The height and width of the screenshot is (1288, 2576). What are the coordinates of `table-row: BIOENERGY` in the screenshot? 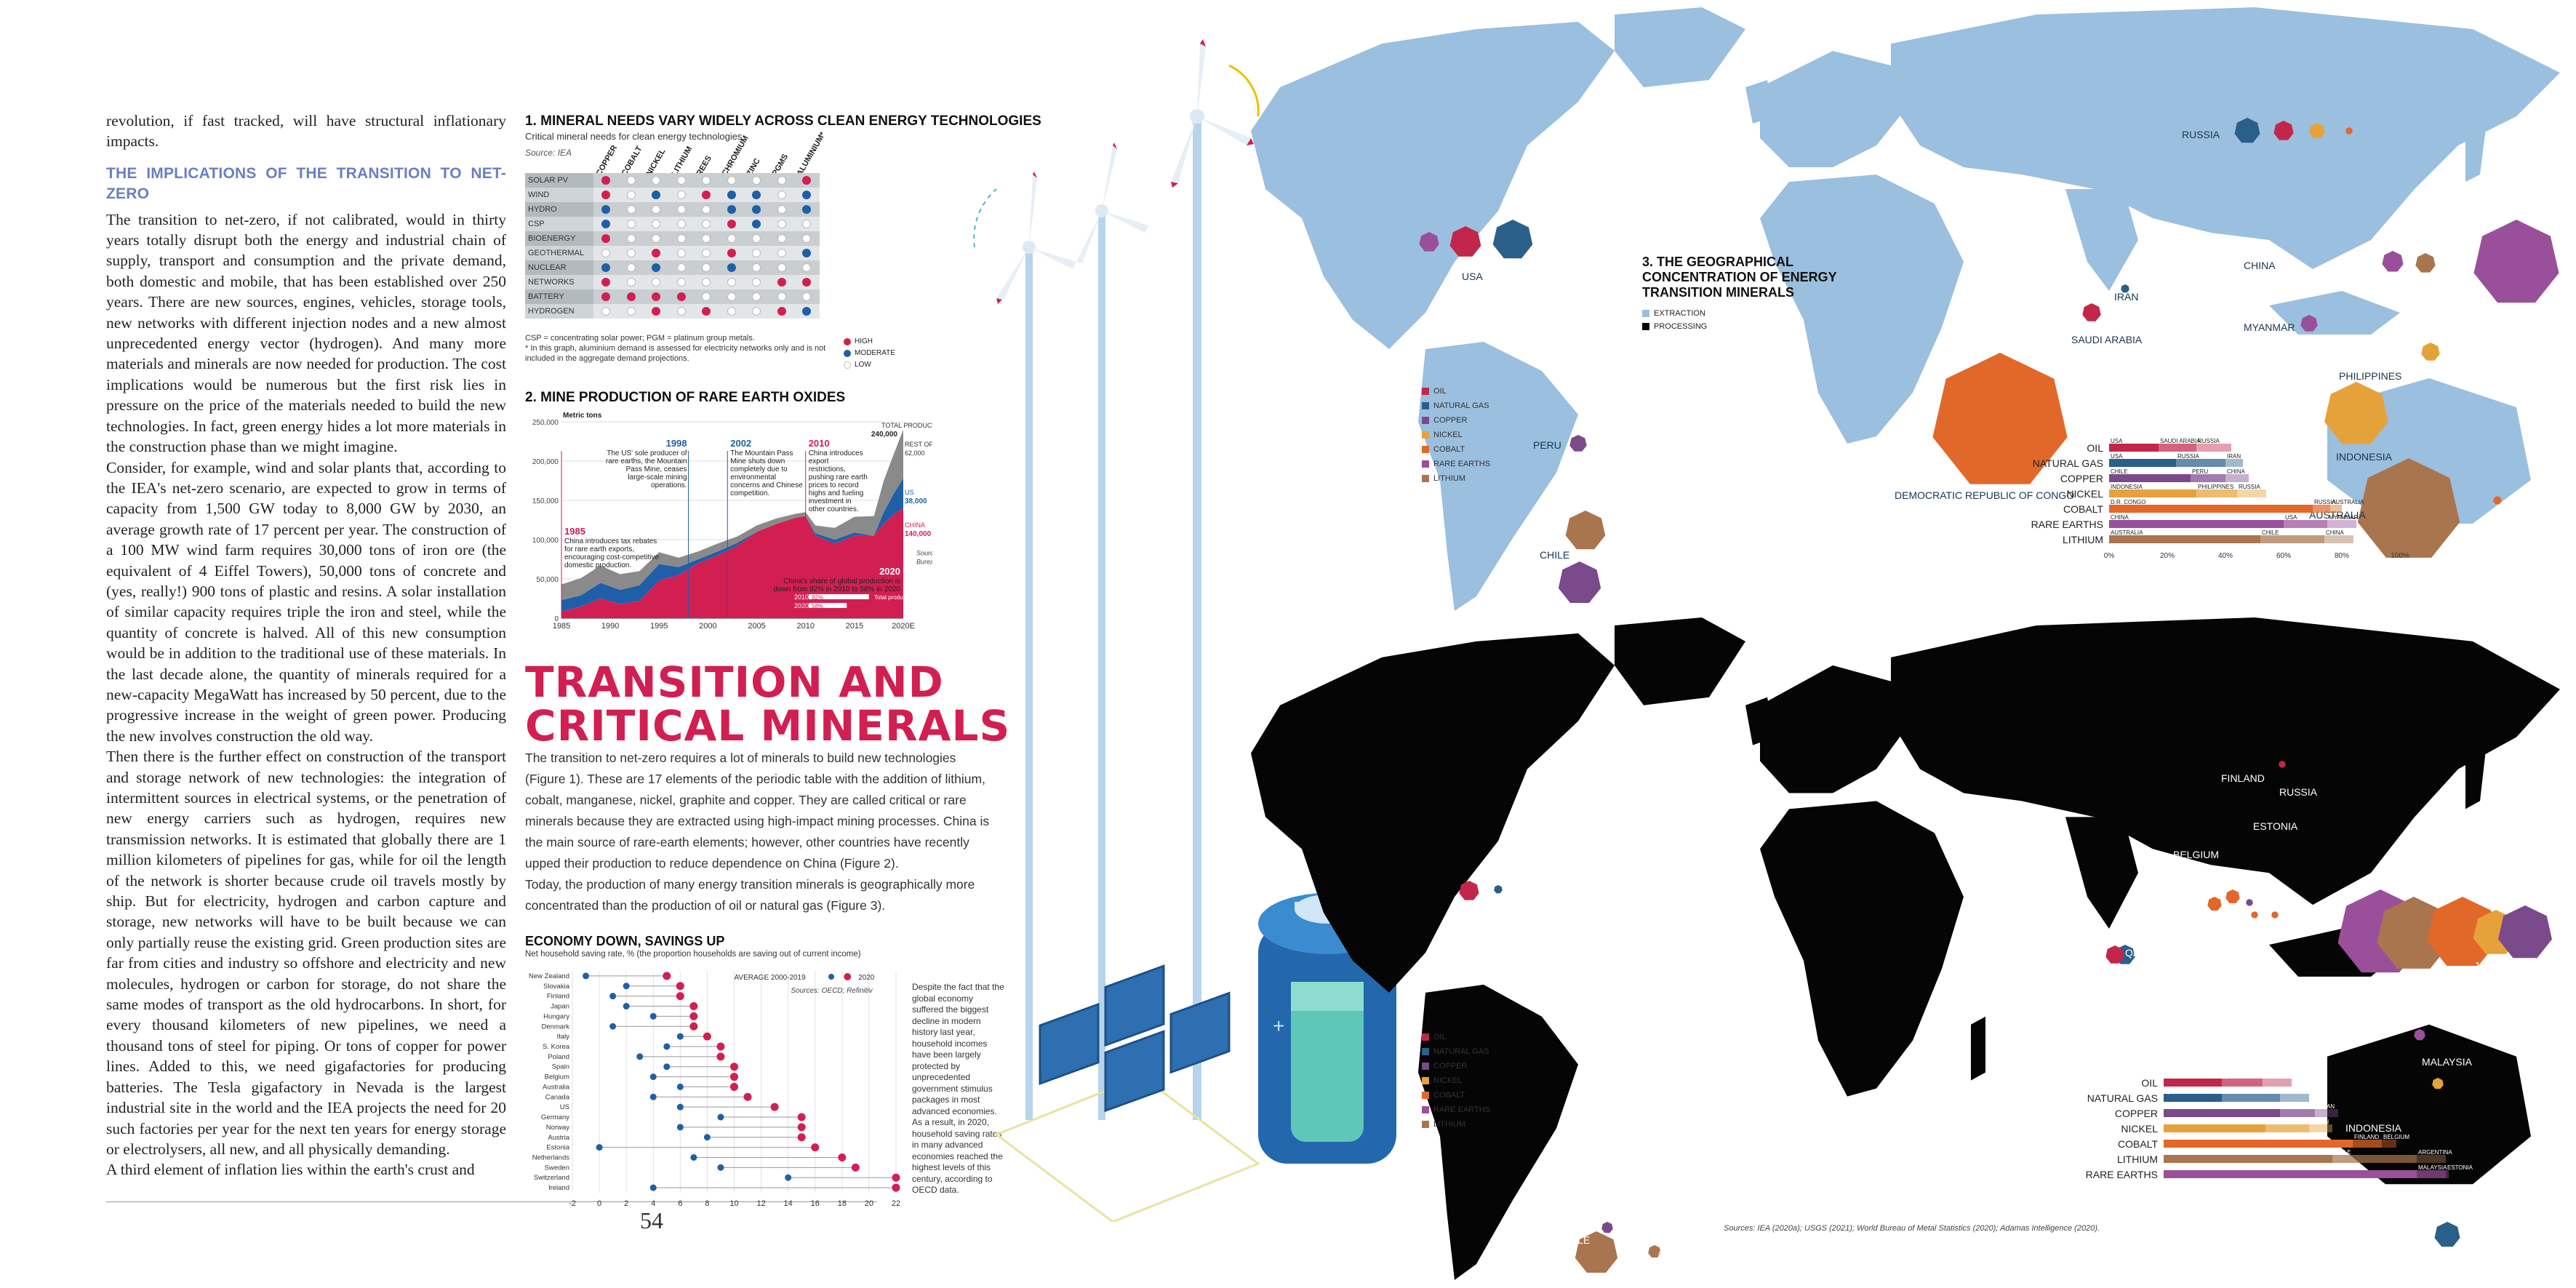 It's located at (672, 238).